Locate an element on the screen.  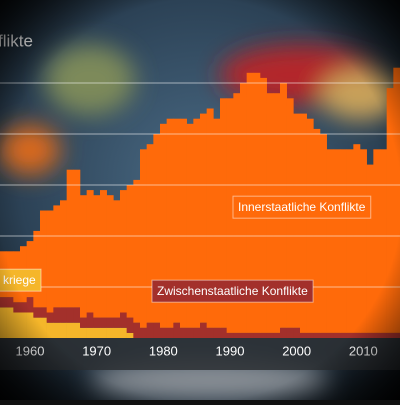
x-tick-label: 2000 is located at coordinates (296, 350).